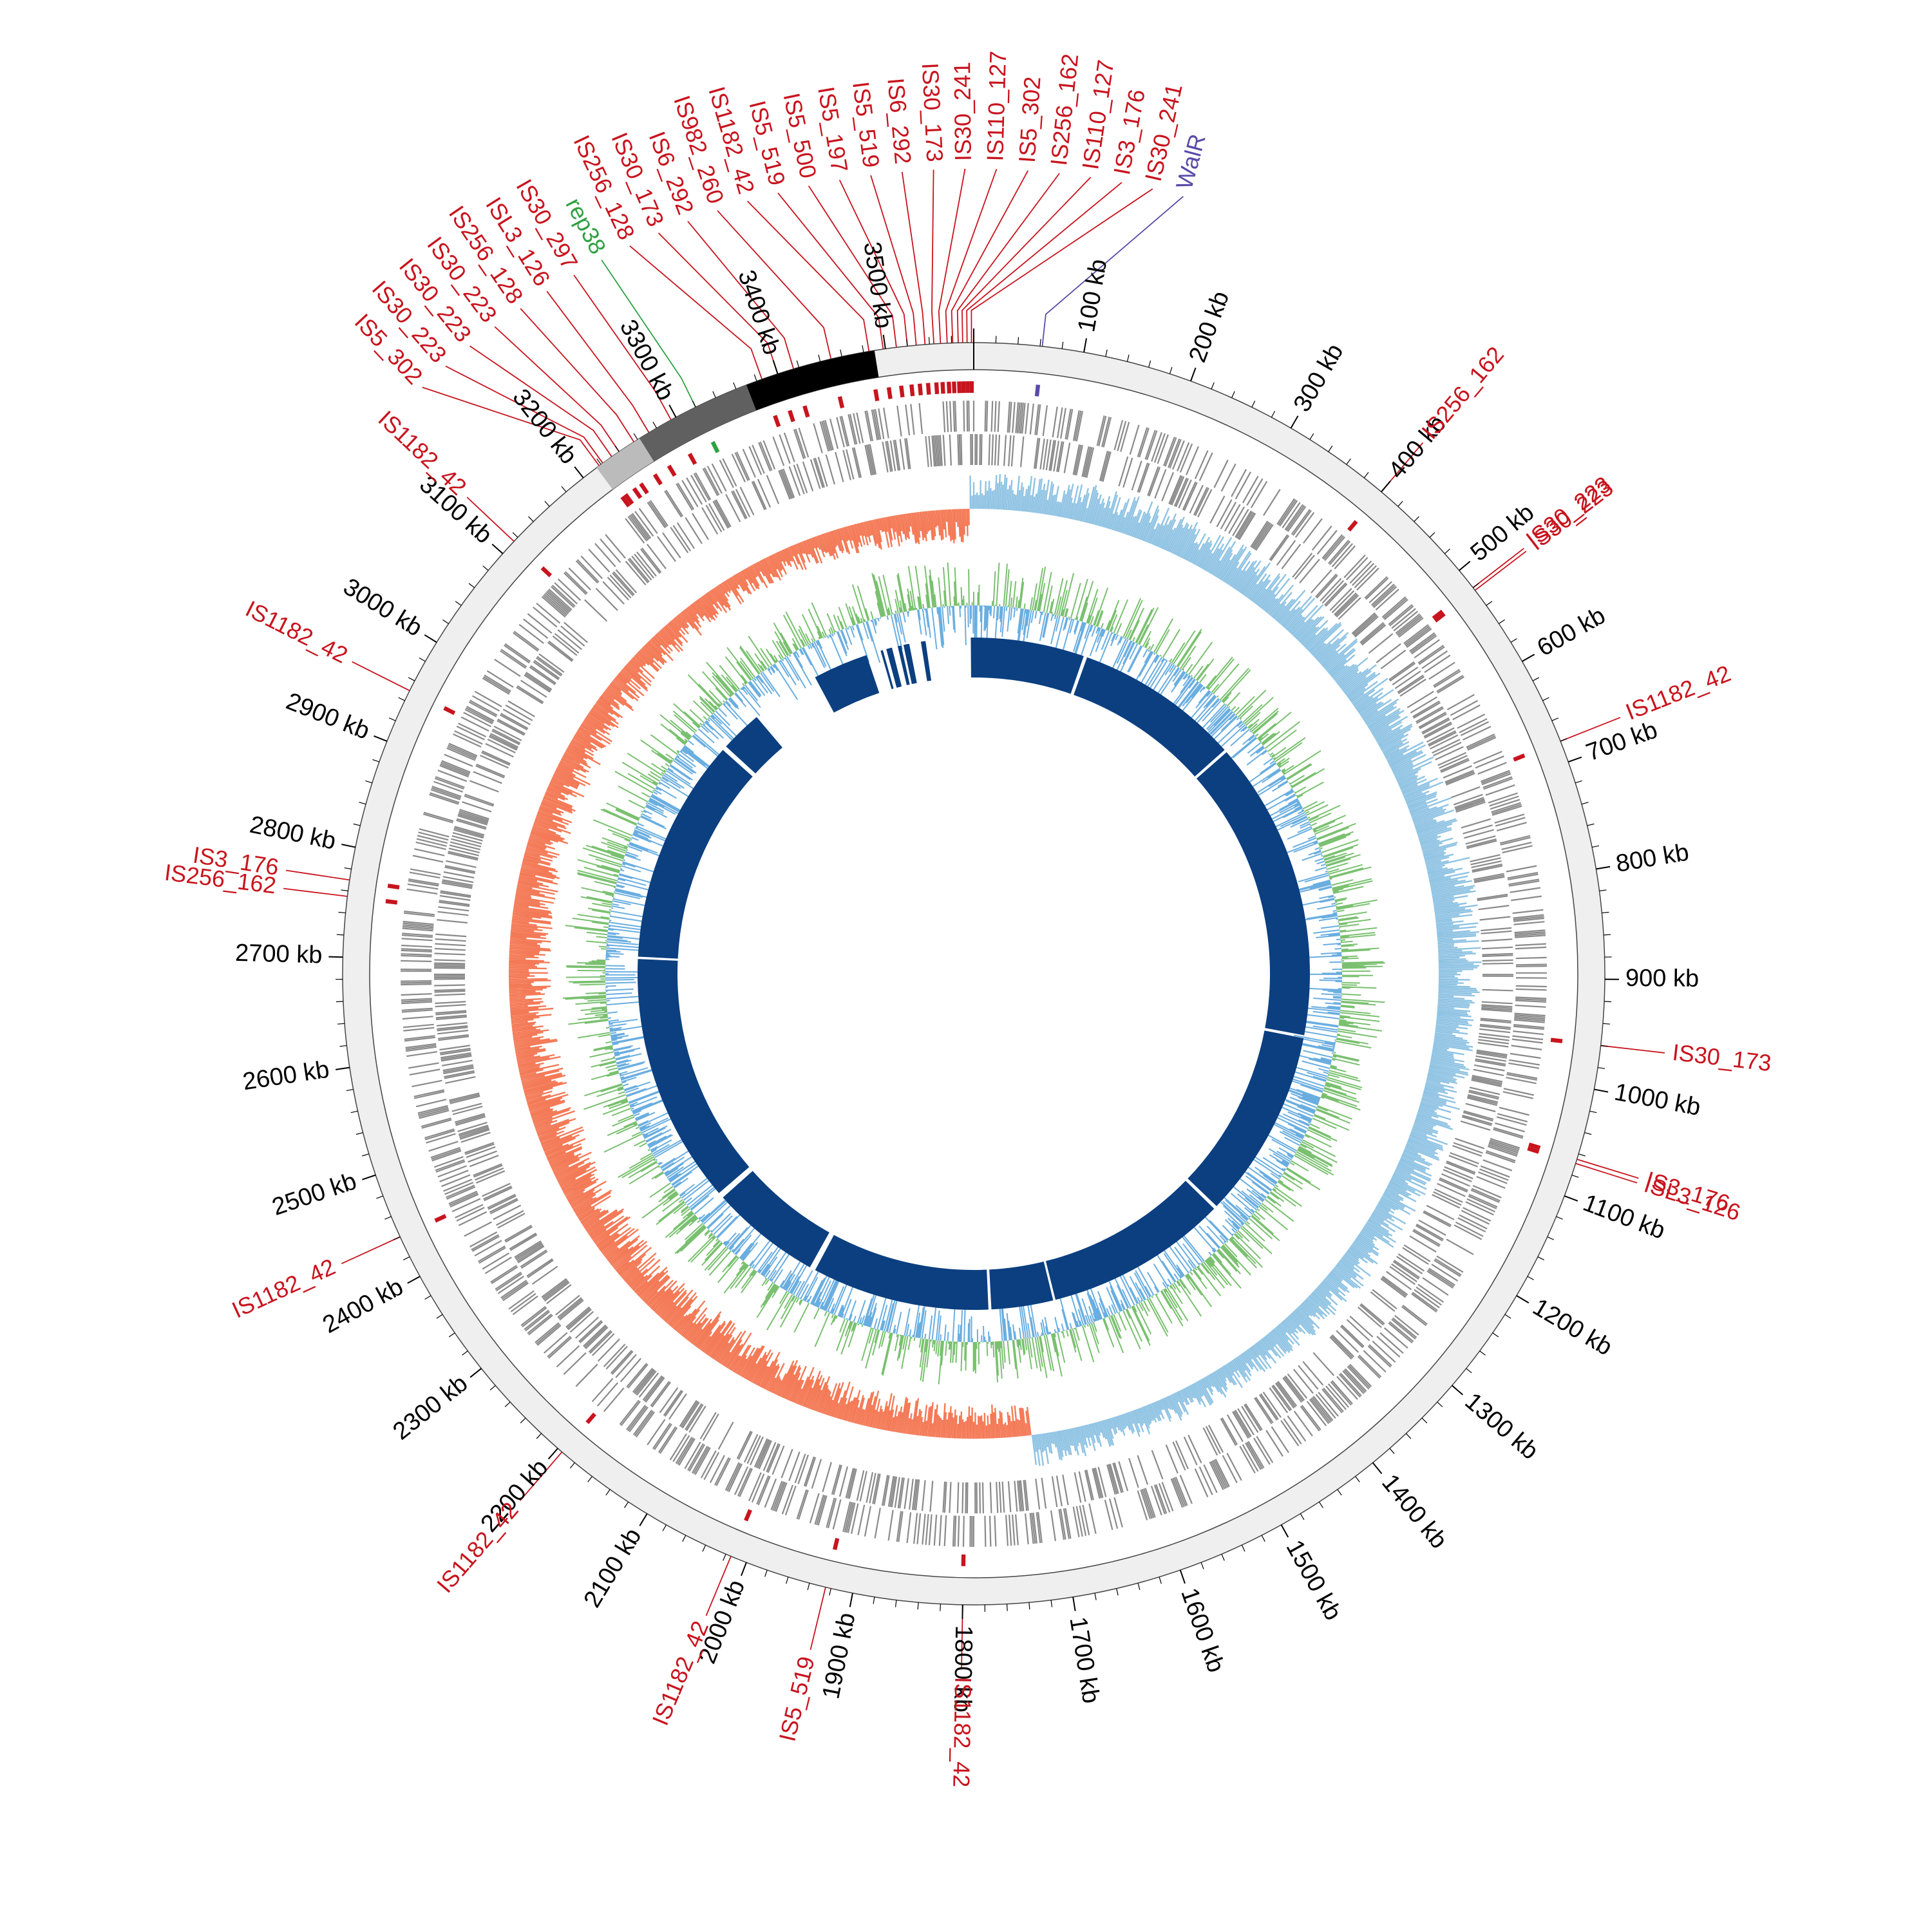 This screenshot has width=1932, height=1932. Describe the element at coordinates (738, 419) in the screenshot. I see `region-highlights` at that location.